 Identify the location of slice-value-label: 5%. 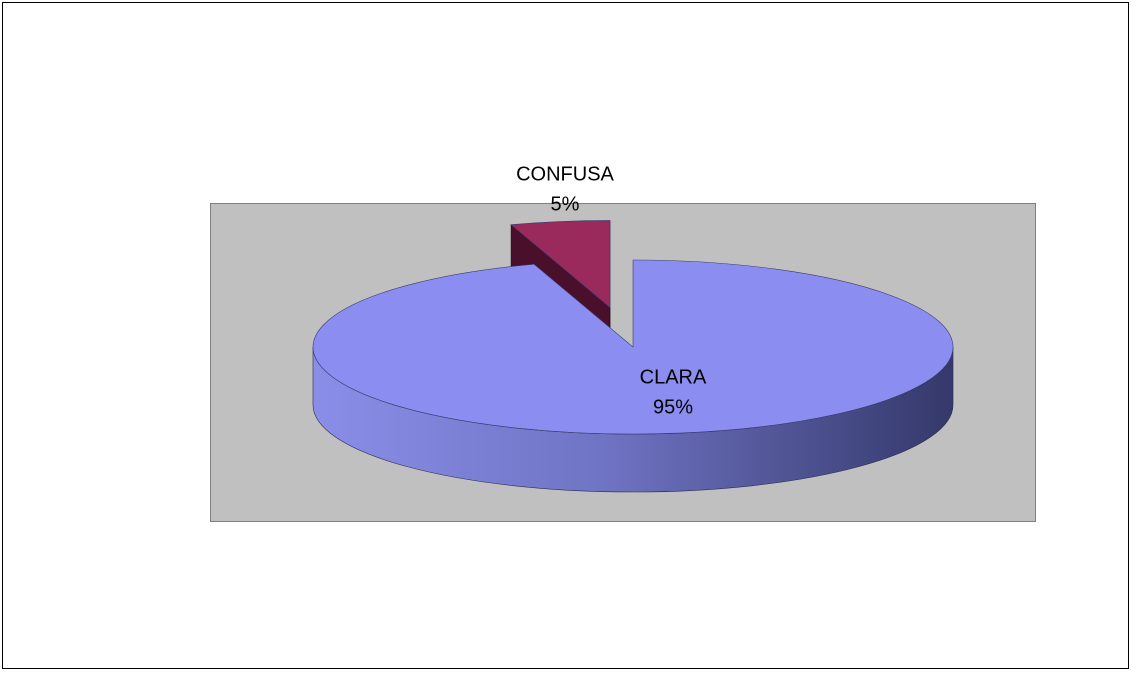
(565, 204).